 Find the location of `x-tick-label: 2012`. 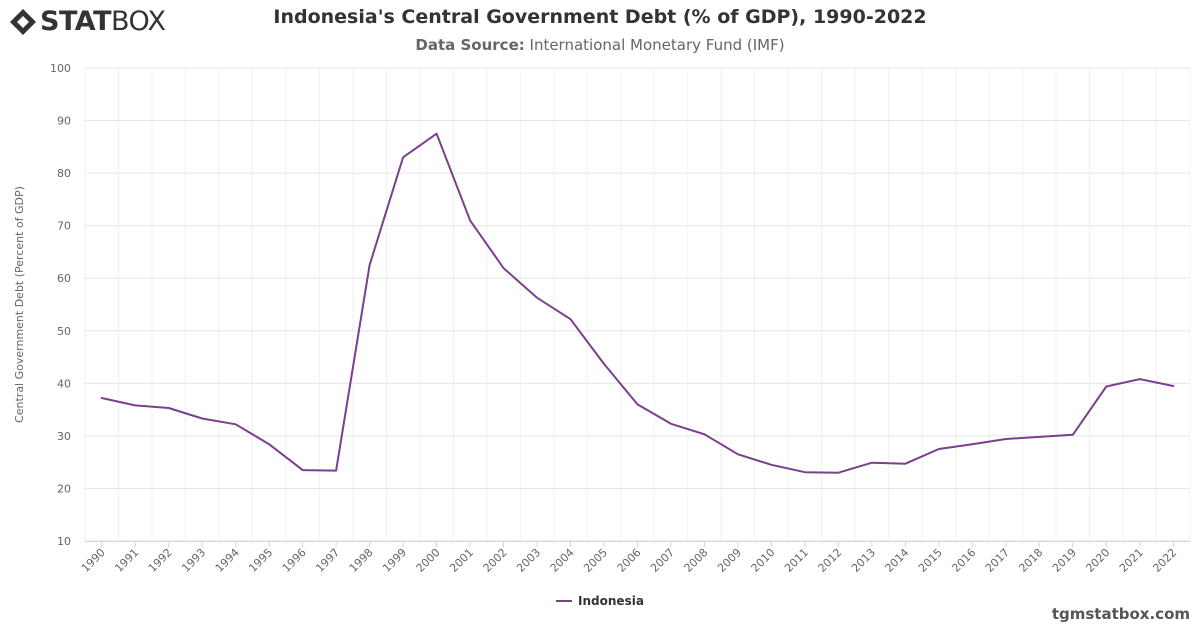

x-tick-label: 2012 is located at coordinates (830, 560).